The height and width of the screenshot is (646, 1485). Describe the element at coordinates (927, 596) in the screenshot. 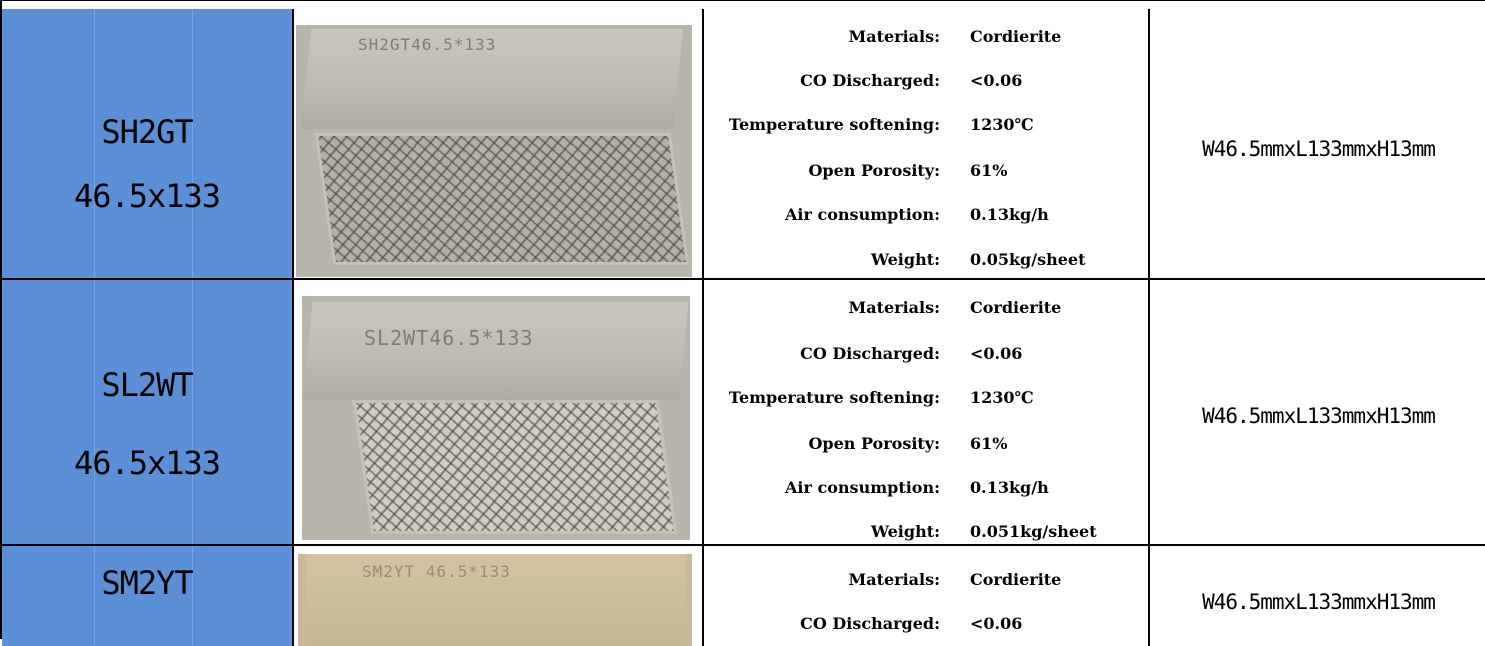

I see `specs-cell: Materials: Cordierite CO Discharged: <0.06` at that location.